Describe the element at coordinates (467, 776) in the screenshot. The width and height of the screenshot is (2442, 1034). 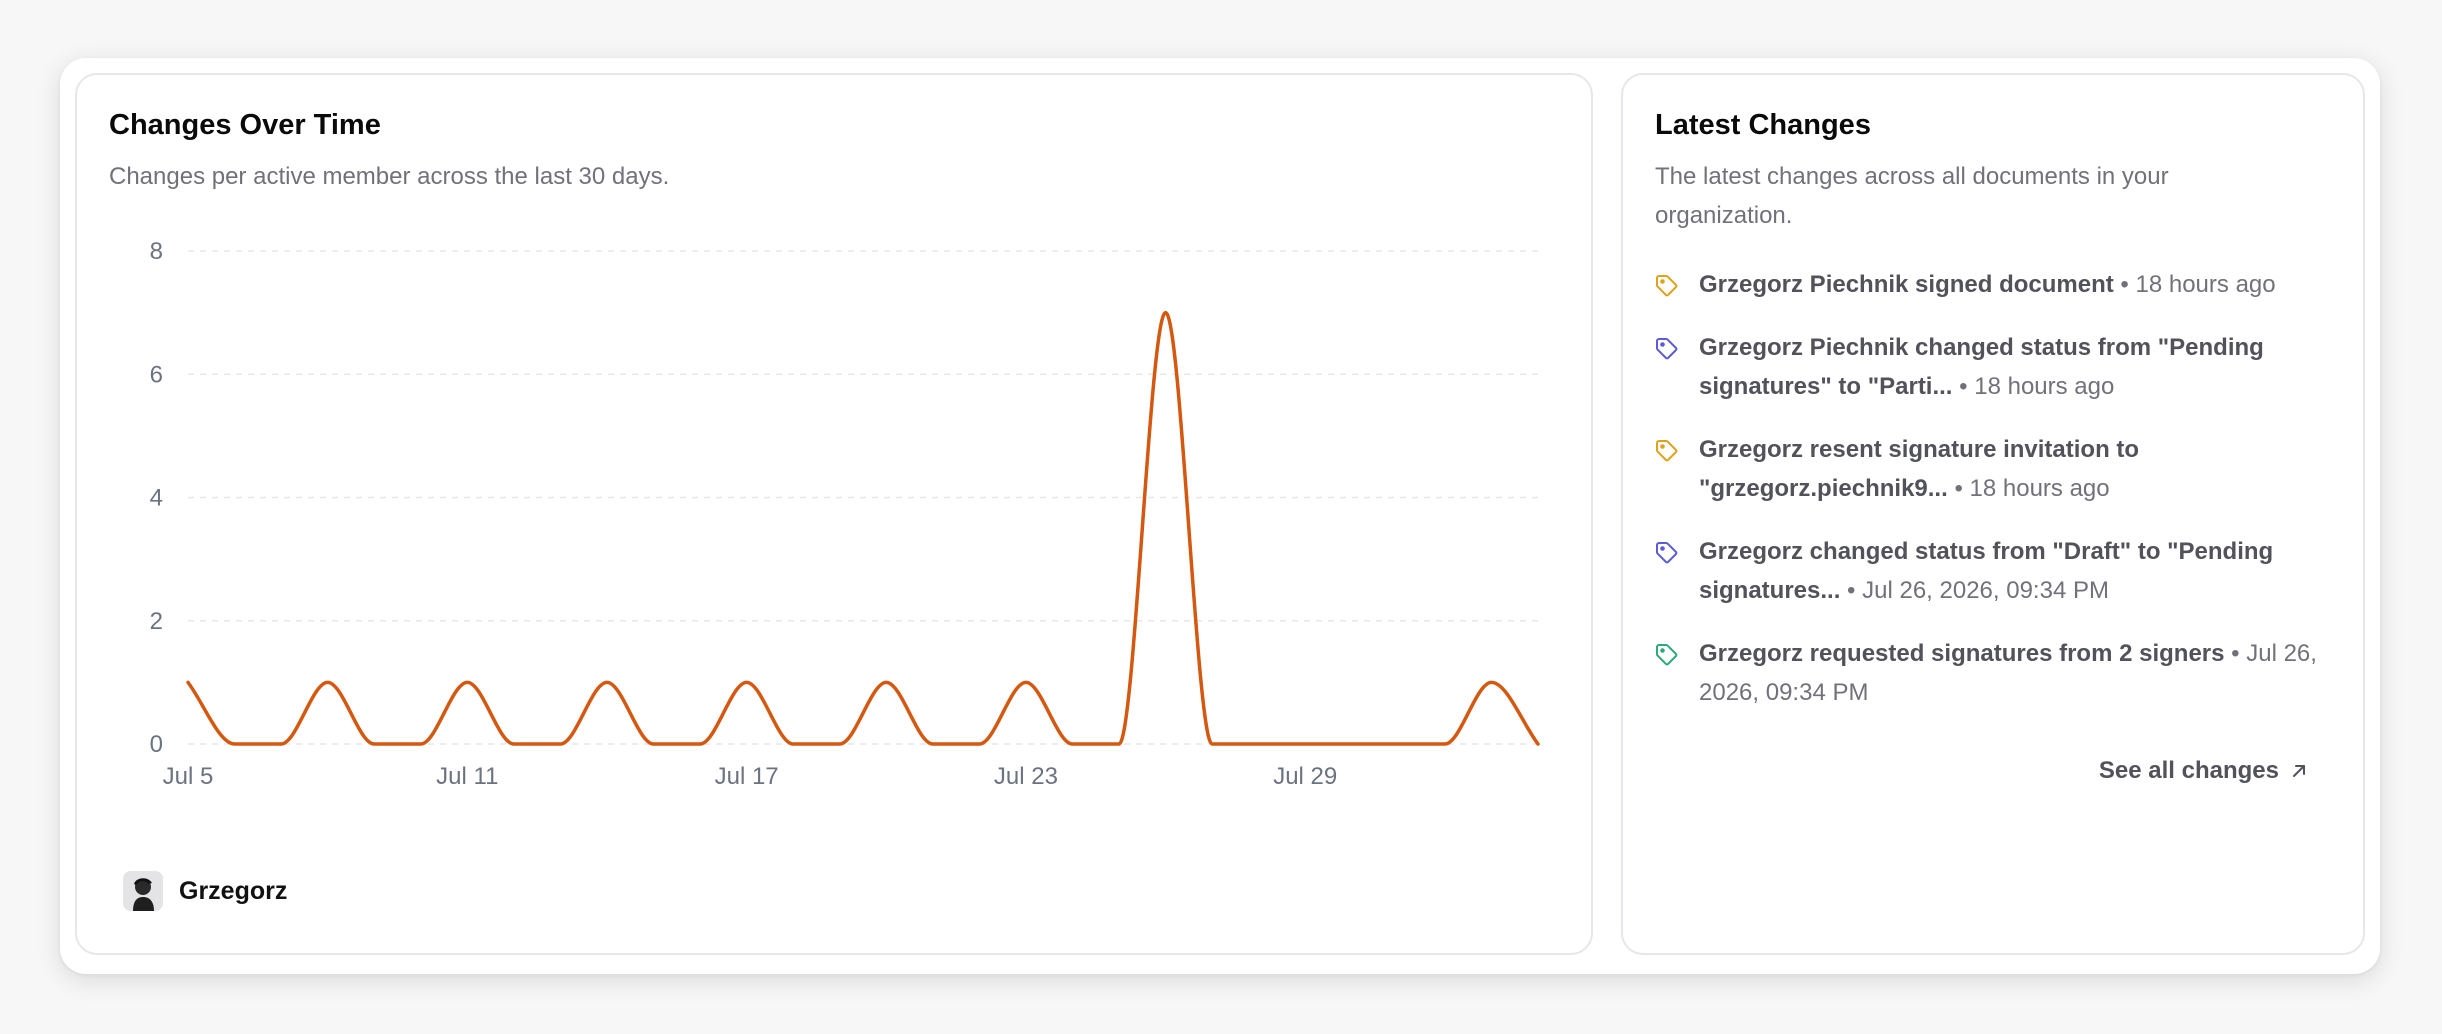
I see `x-tick-label: Jul 11` at that location.